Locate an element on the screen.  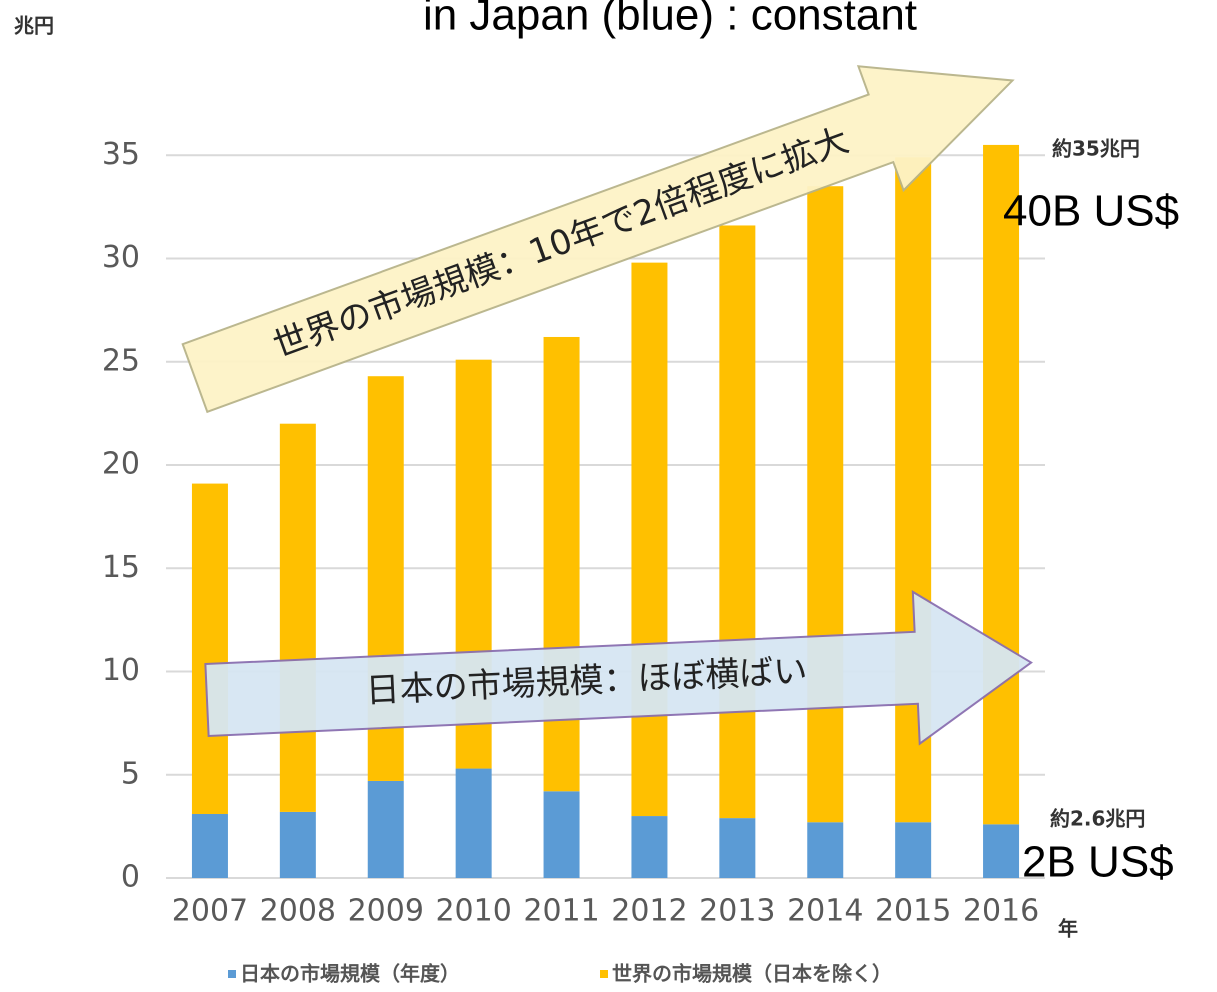
japan-arrow: 日本の市場規模：ほぼ横ばい is located at coordinates (618, 668).